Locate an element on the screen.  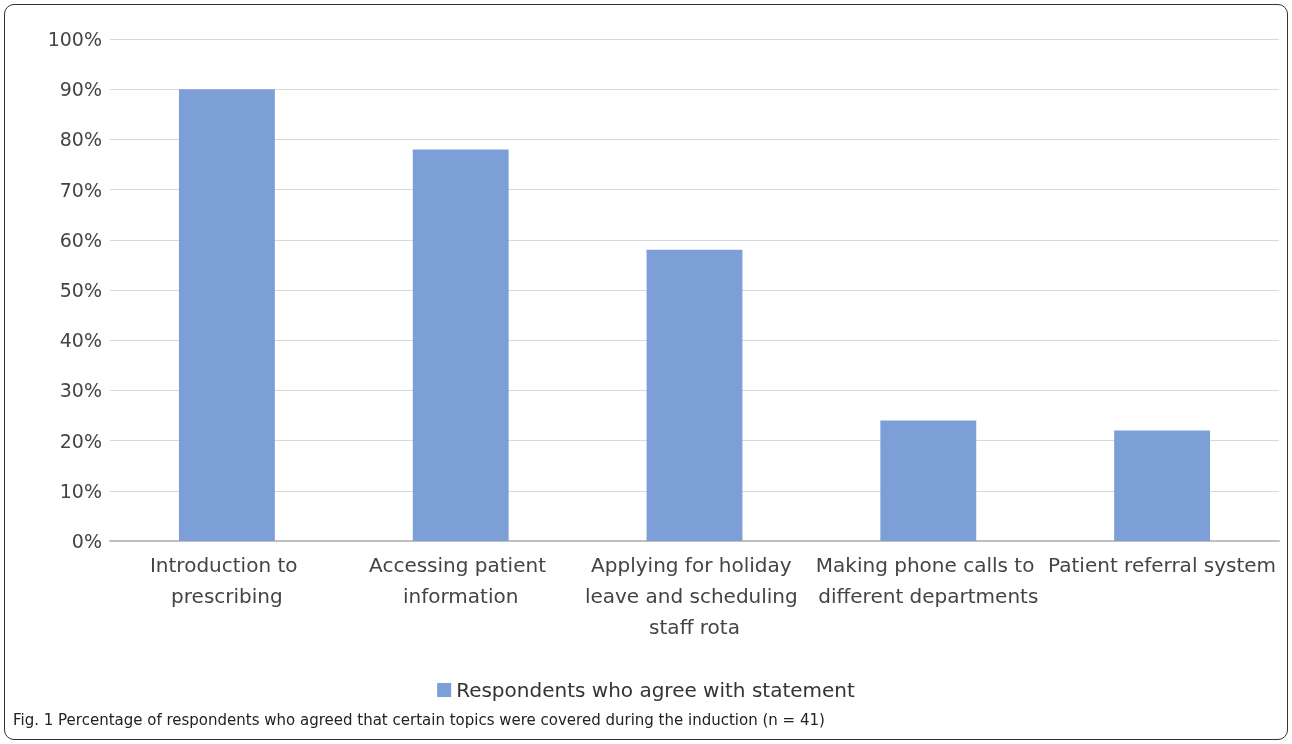
caption: Fig. 1 Percentage of respondents who agreed that certain topics were covered during the induction (n = 41) is located at coordinates (419, 720).